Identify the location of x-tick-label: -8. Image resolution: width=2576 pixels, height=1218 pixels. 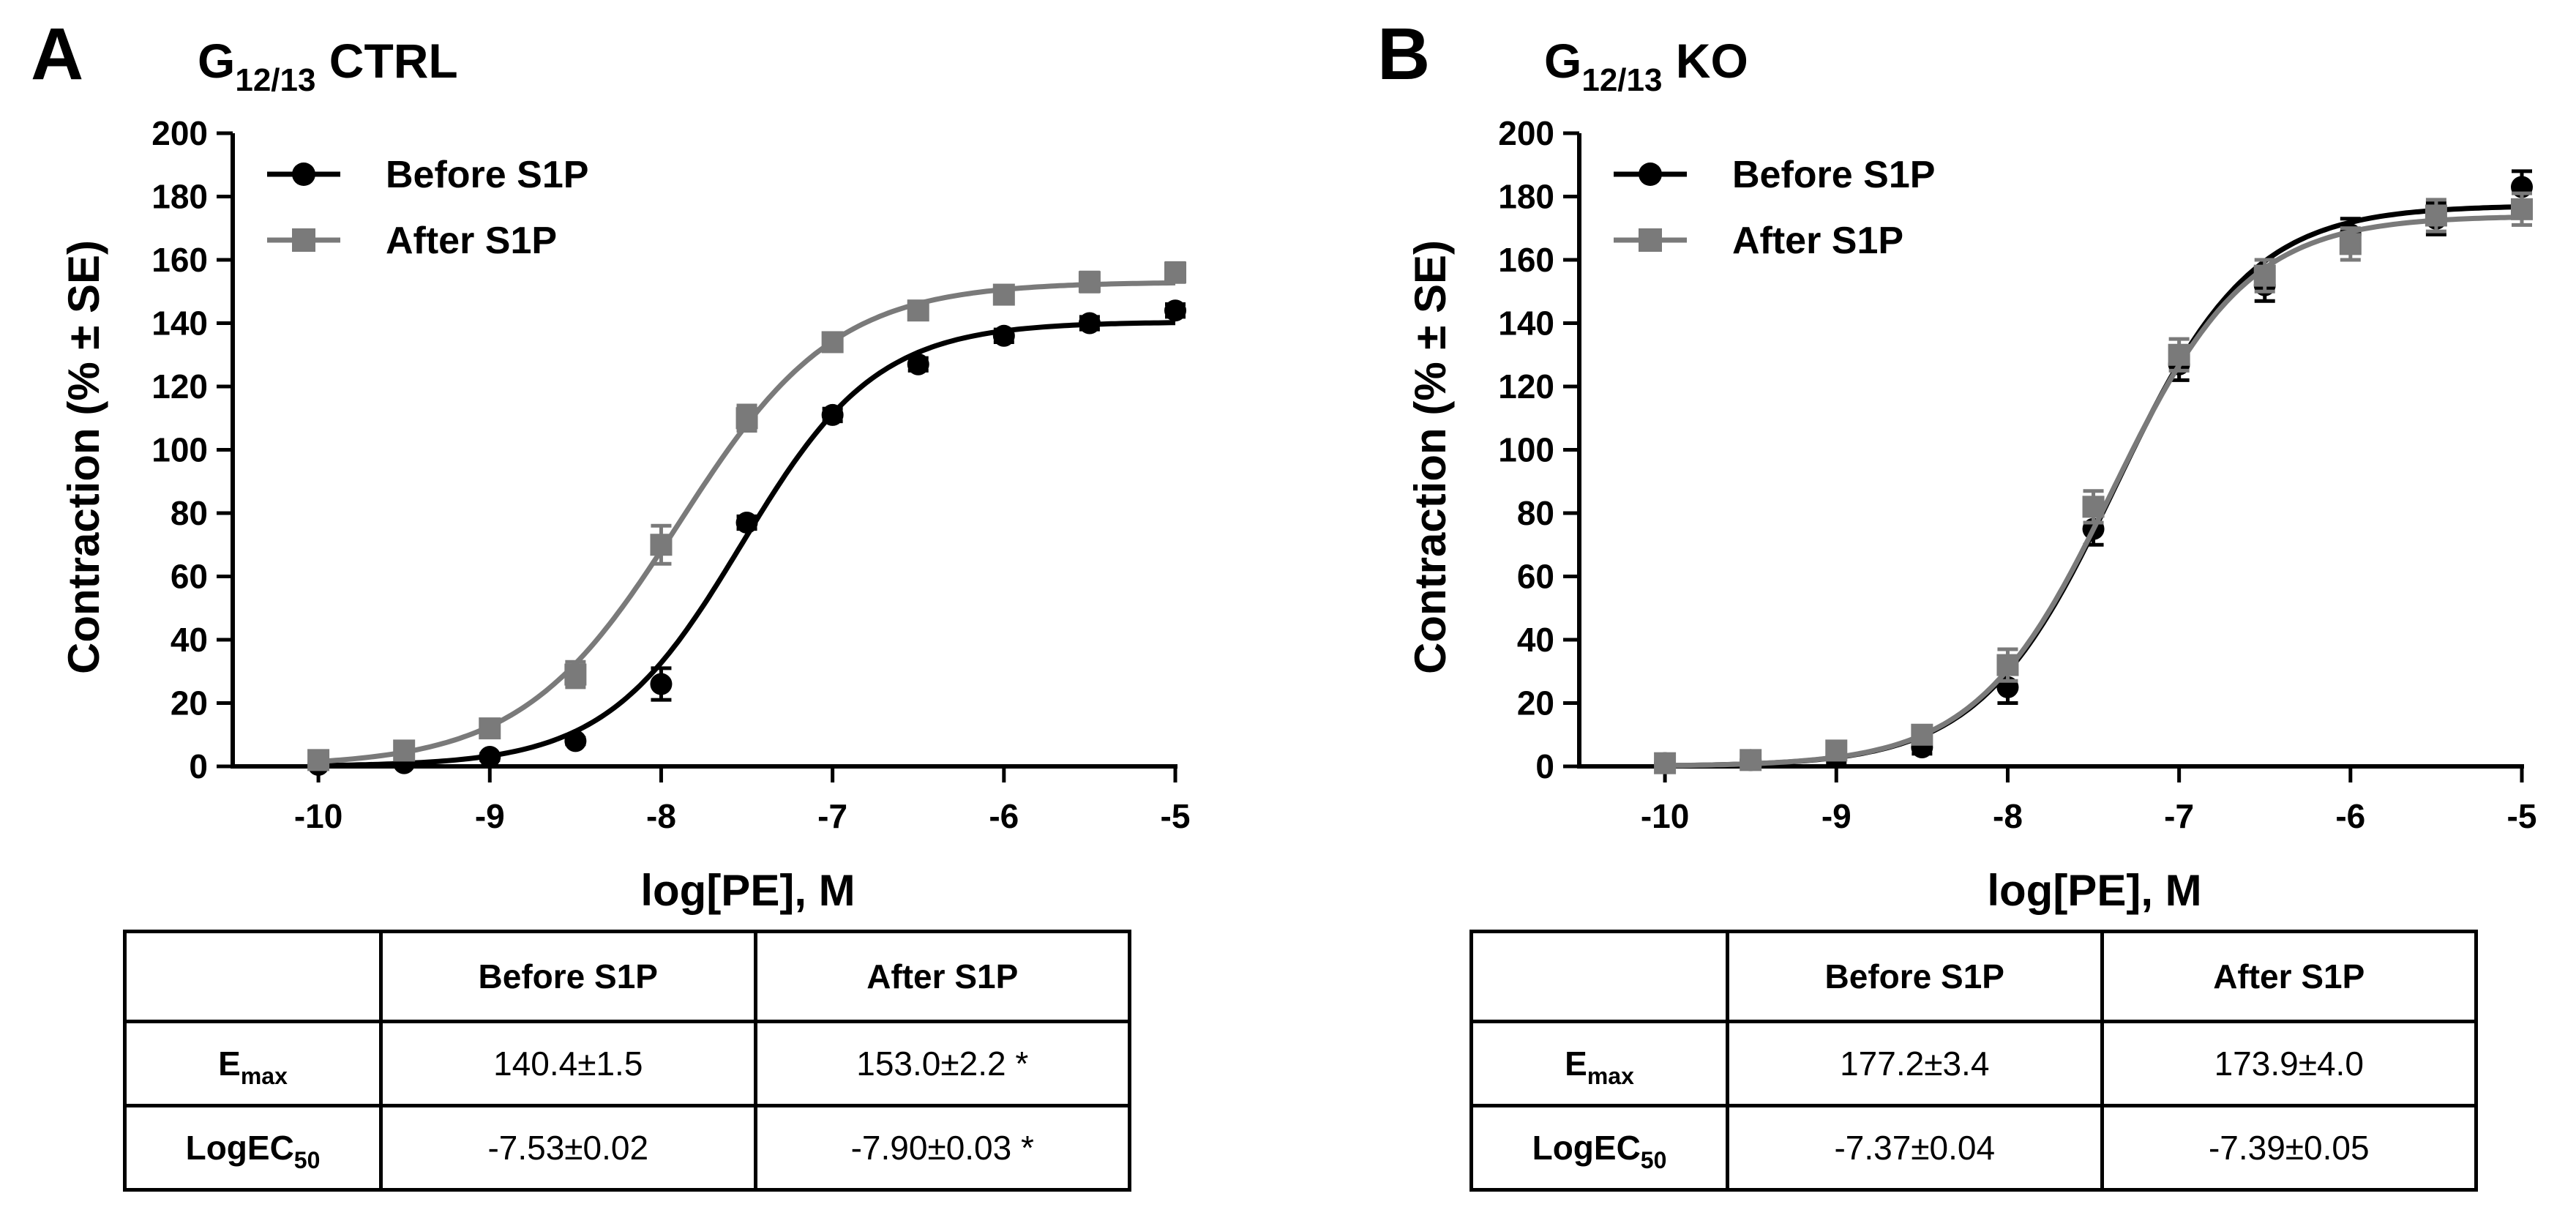
(2008, 816).